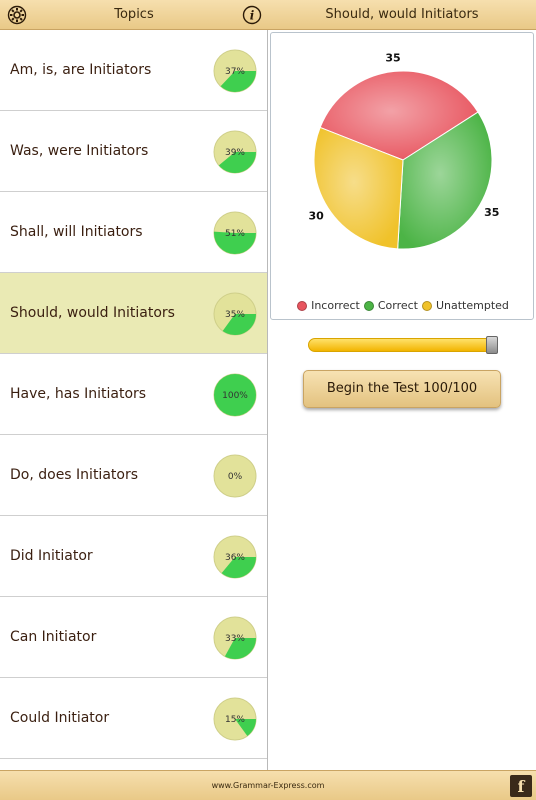 The height and width of the screenshot is (800, 536). I want to click on legend-label: Correct, so click(397, 305).